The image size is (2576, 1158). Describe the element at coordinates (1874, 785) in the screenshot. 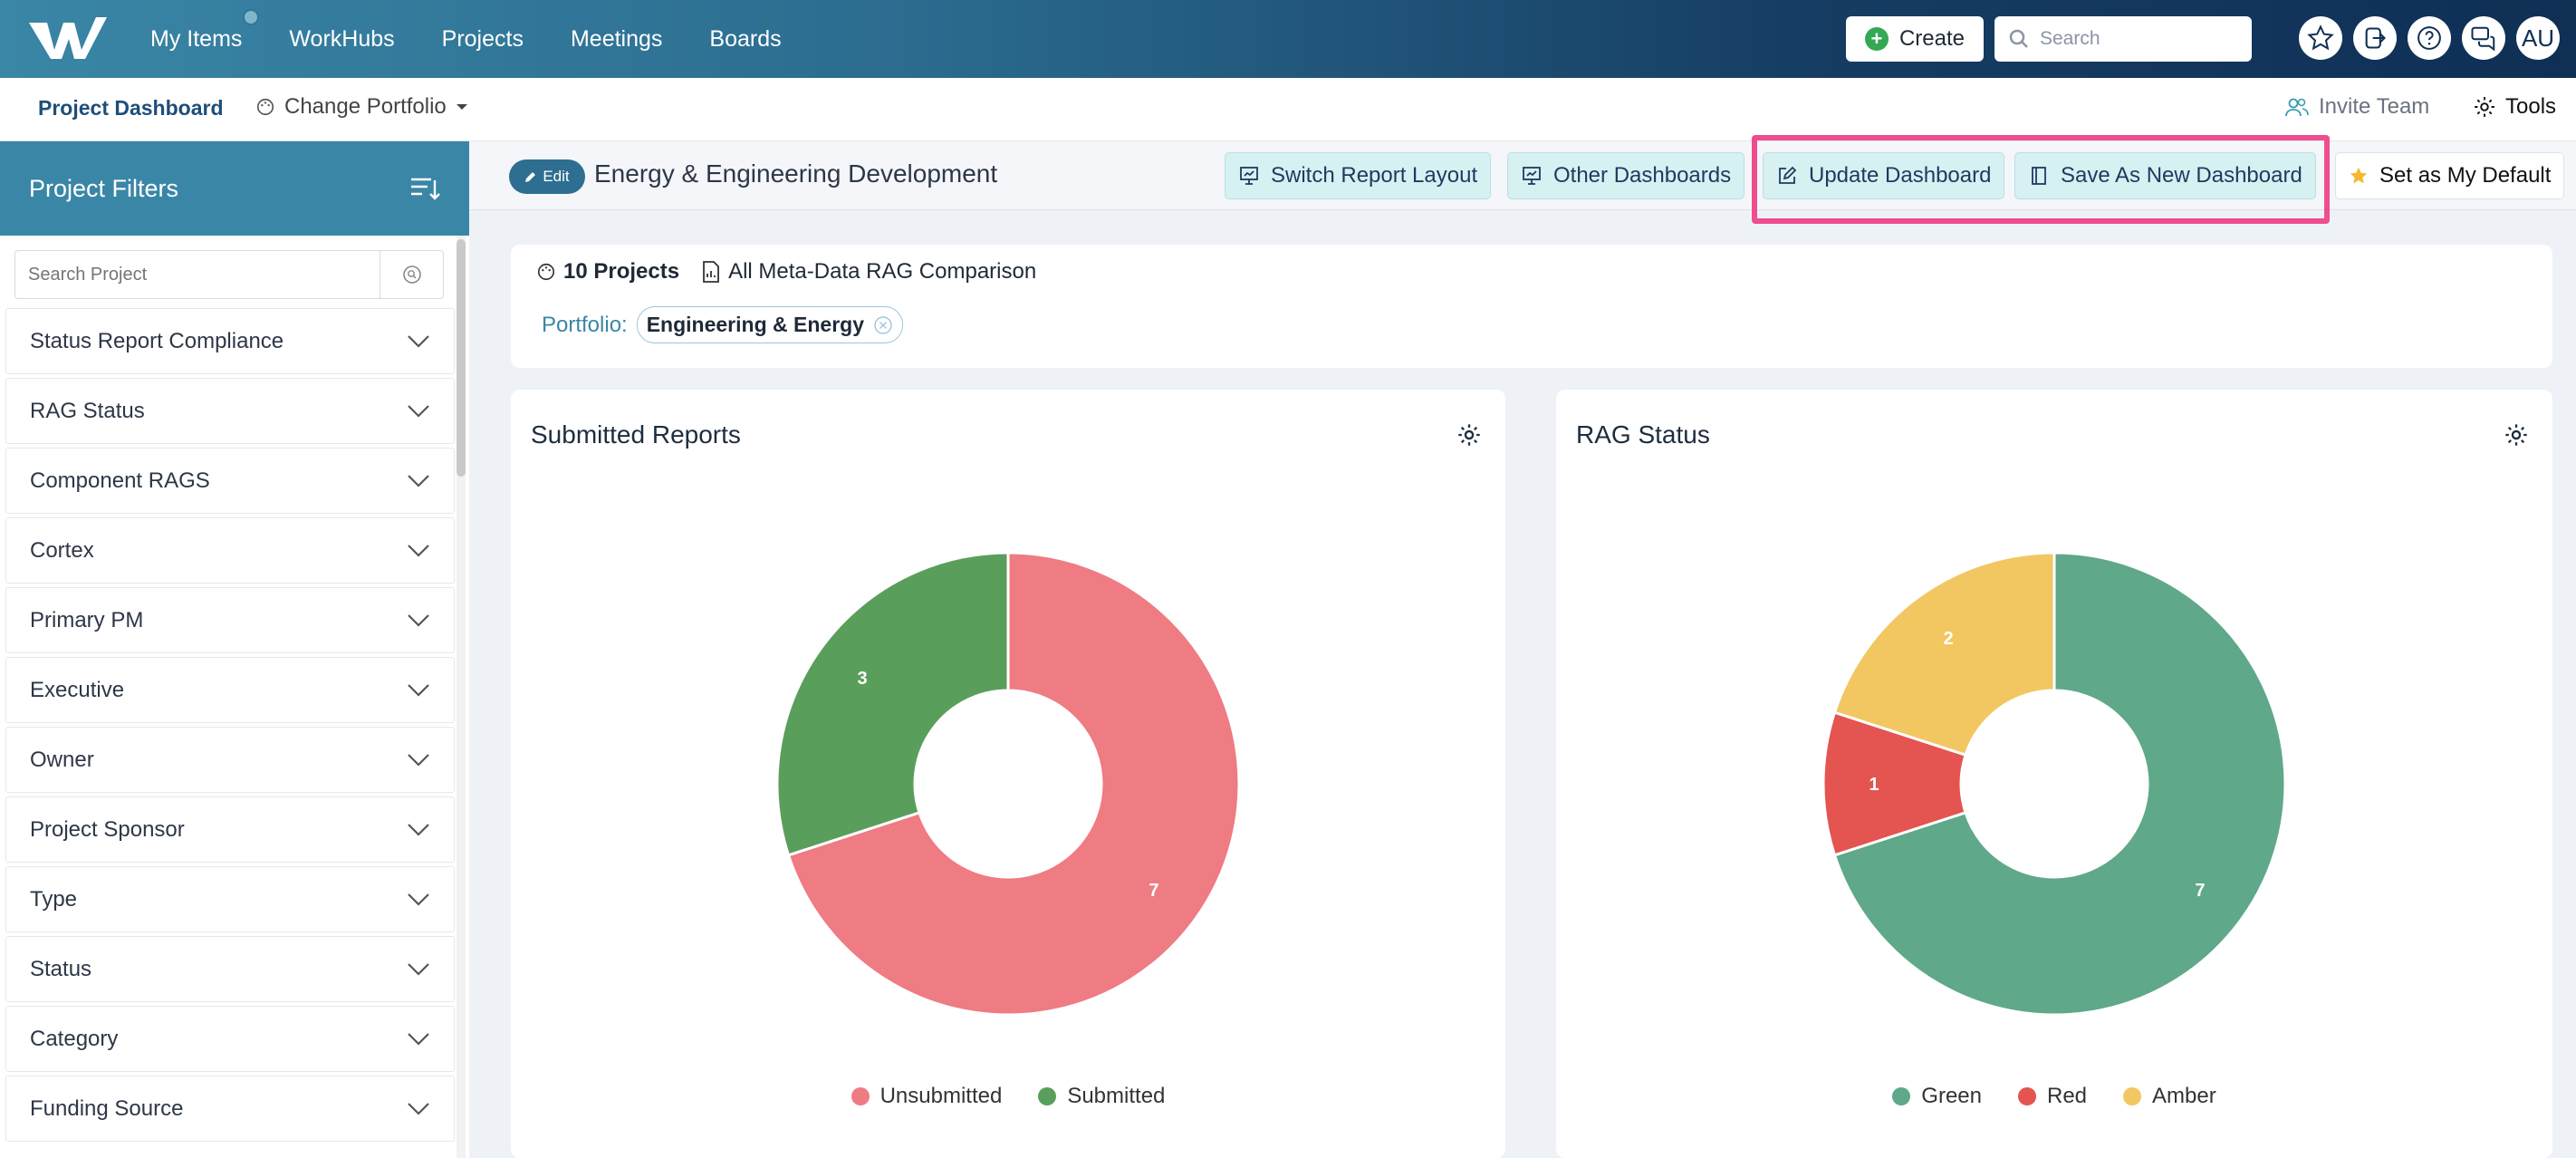

I see `slice-value-label: 1` at that location.